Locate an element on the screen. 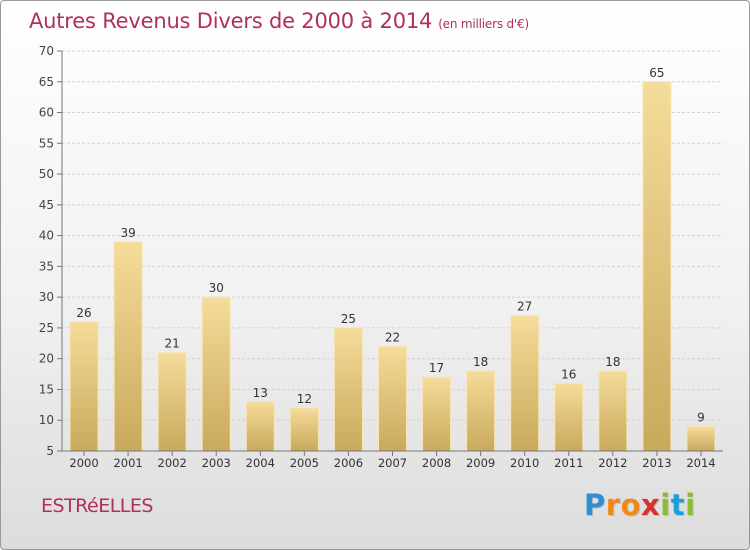  y-tick-label: 30 is located at coordinates (46, 297).